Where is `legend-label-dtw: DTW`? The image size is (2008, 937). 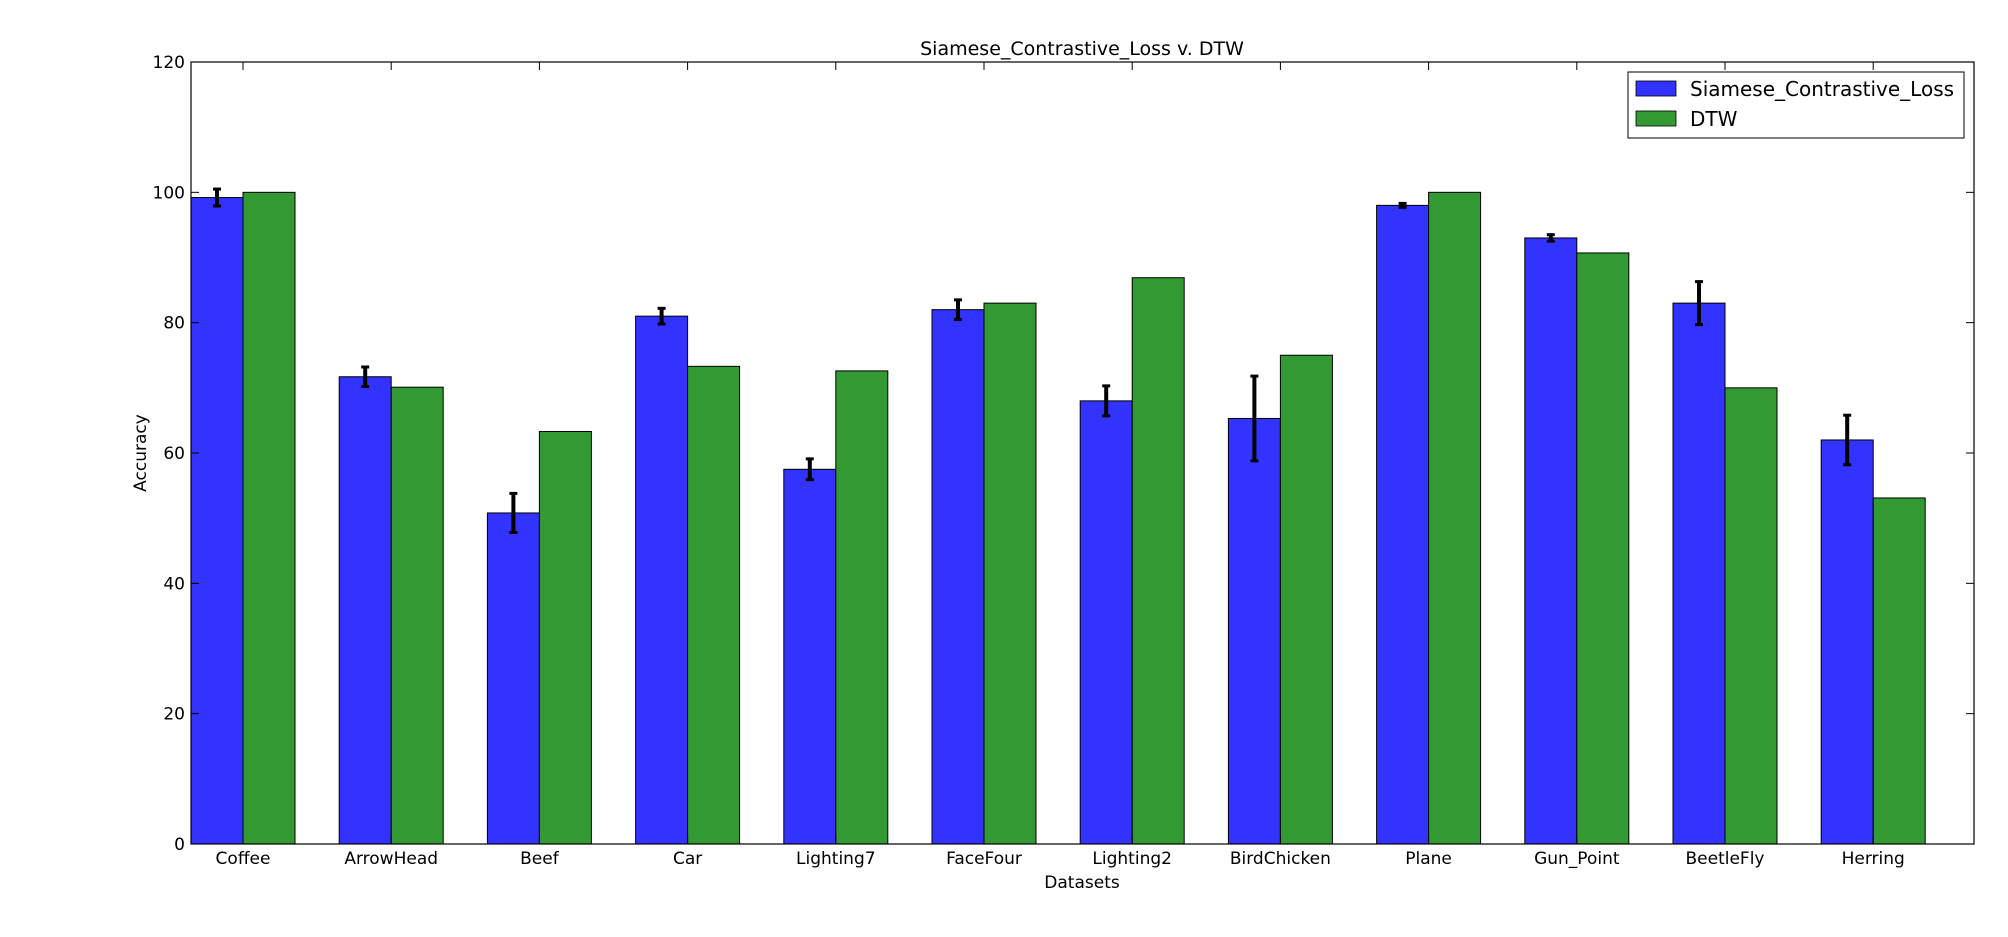 legend-label-dtw: DTW is located at coordinates (1714, 119).